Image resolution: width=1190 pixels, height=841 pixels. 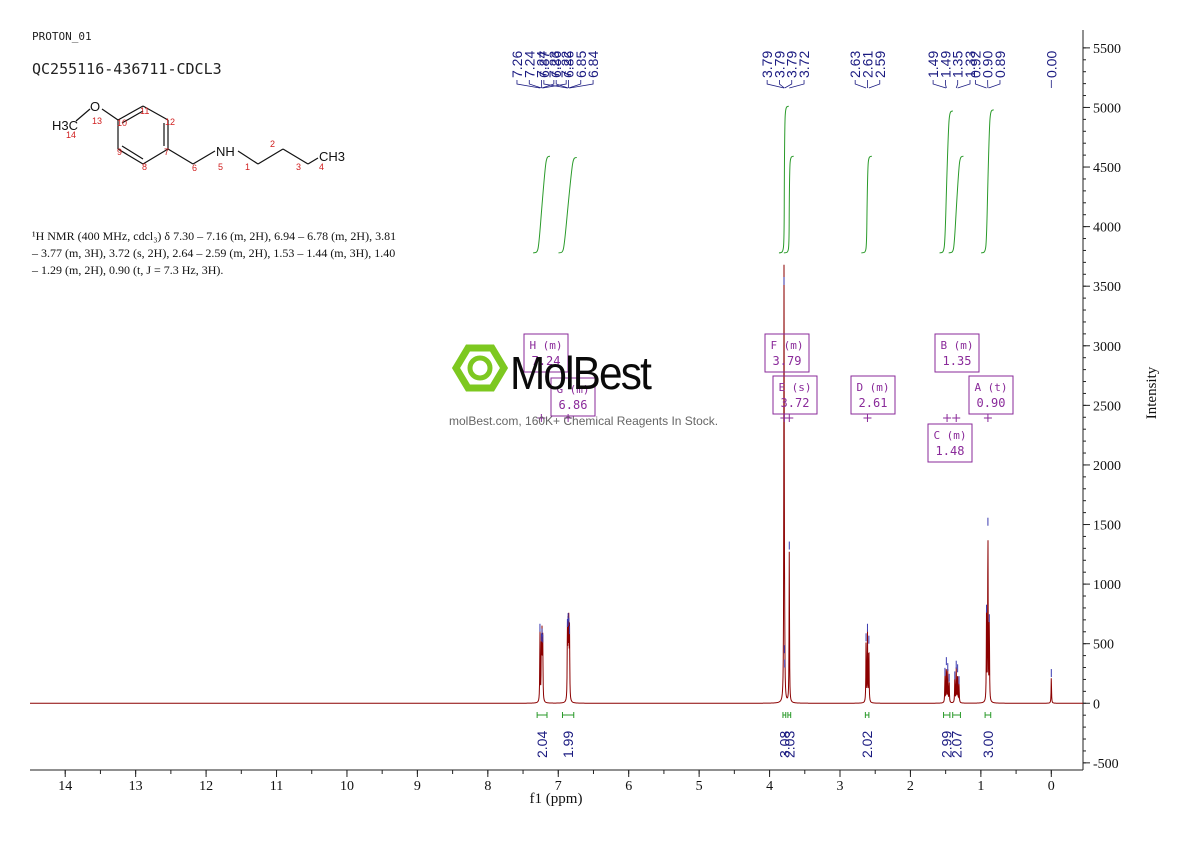 What do you see at coordinates (1107, 526) in the screenshot?
I see `y-tick-label: 1500` at bounding box center [1107, 526].